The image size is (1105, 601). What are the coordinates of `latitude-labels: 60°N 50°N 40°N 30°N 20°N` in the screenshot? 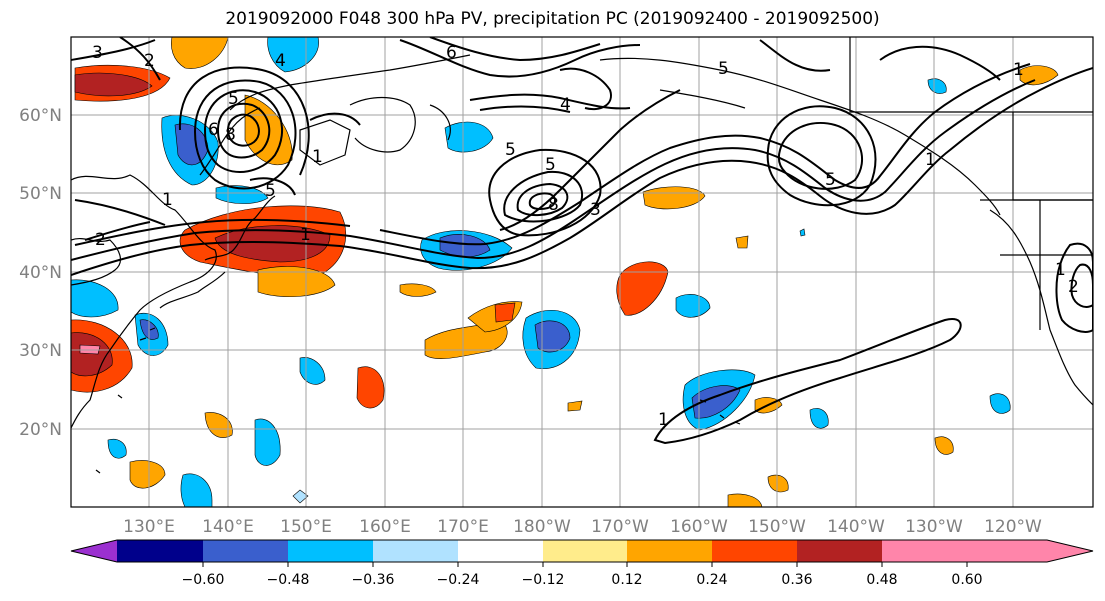 It's located at (40, 273).